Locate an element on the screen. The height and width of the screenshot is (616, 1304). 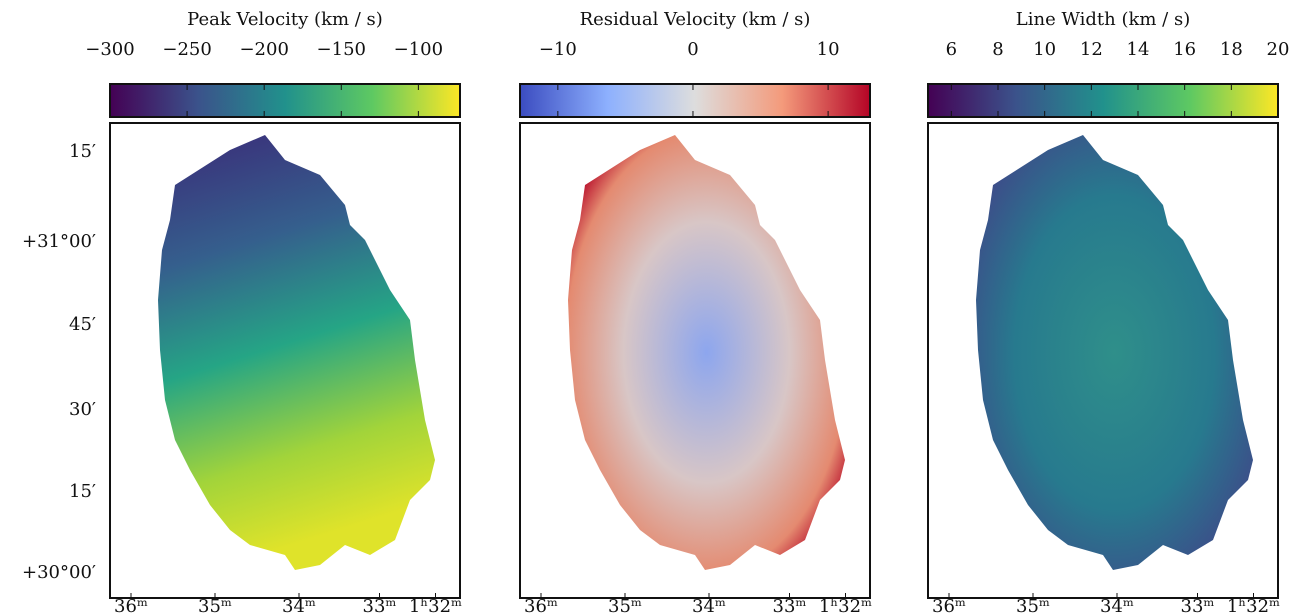
colorbar-tick-label: −150 is located at coordinates (341, 49).